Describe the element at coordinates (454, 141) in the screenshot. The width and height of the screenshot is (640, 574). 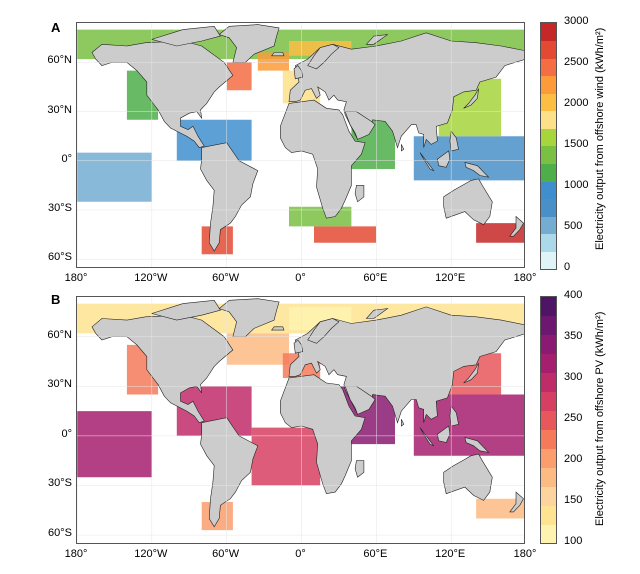
I see `land-philippines` at that location.